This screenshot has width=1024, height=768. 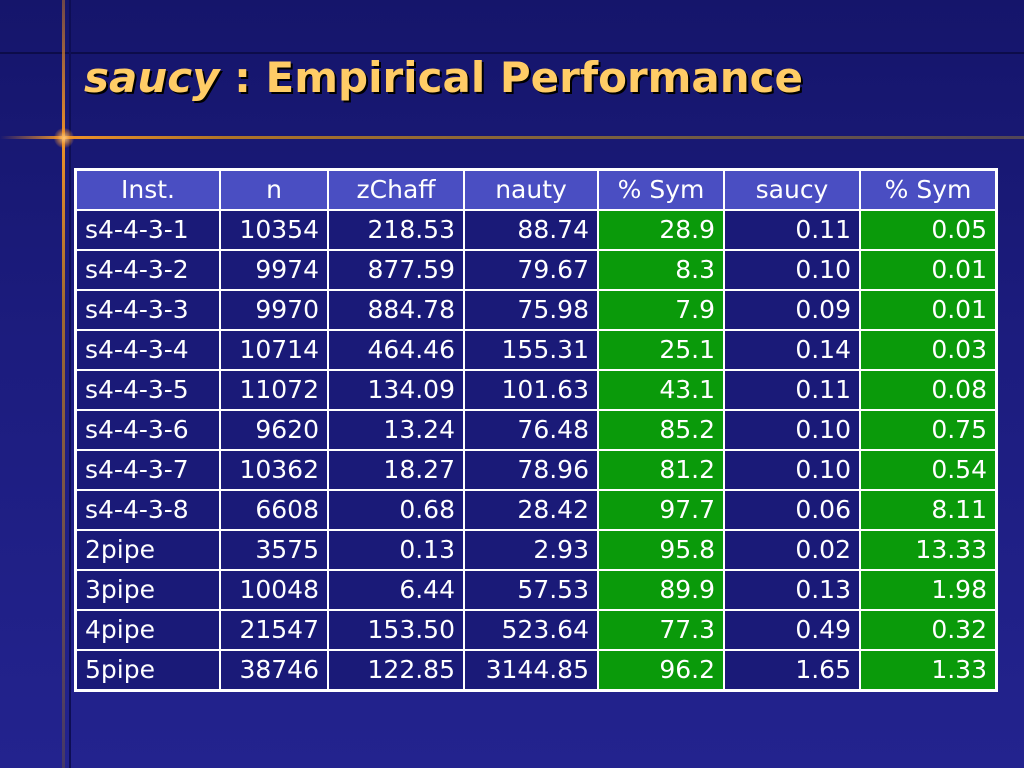 I want to click on cell-n: 9974, so click(x=274, y=270).